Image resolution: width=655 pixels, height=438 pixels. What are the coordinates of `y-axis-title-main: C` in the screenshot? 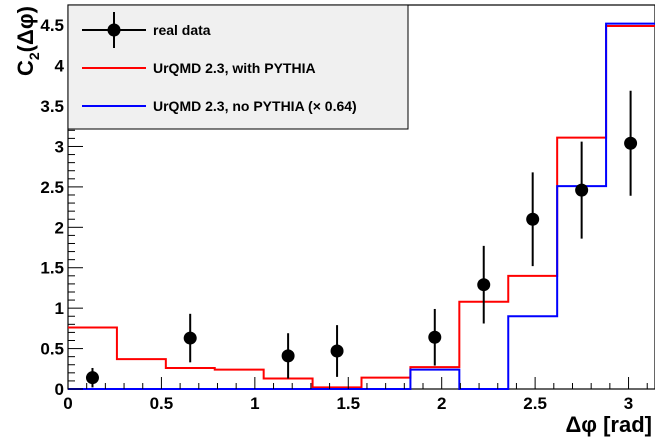 It's located at (25, 68).